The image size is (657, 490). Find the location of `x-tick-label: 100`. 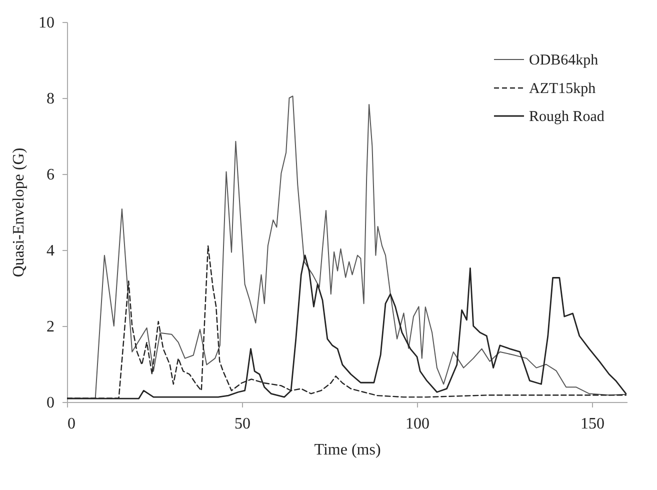

x-tick-label: 100 is located at coordinates (418, 424).